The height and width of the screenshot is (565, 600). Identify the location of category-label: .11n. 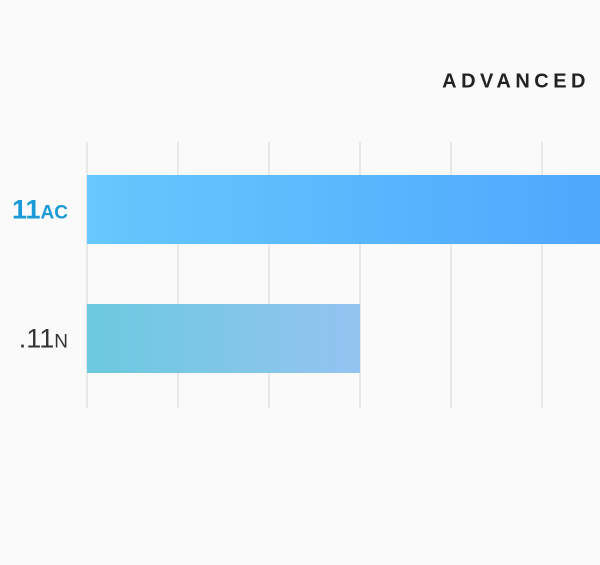
(43, 339).